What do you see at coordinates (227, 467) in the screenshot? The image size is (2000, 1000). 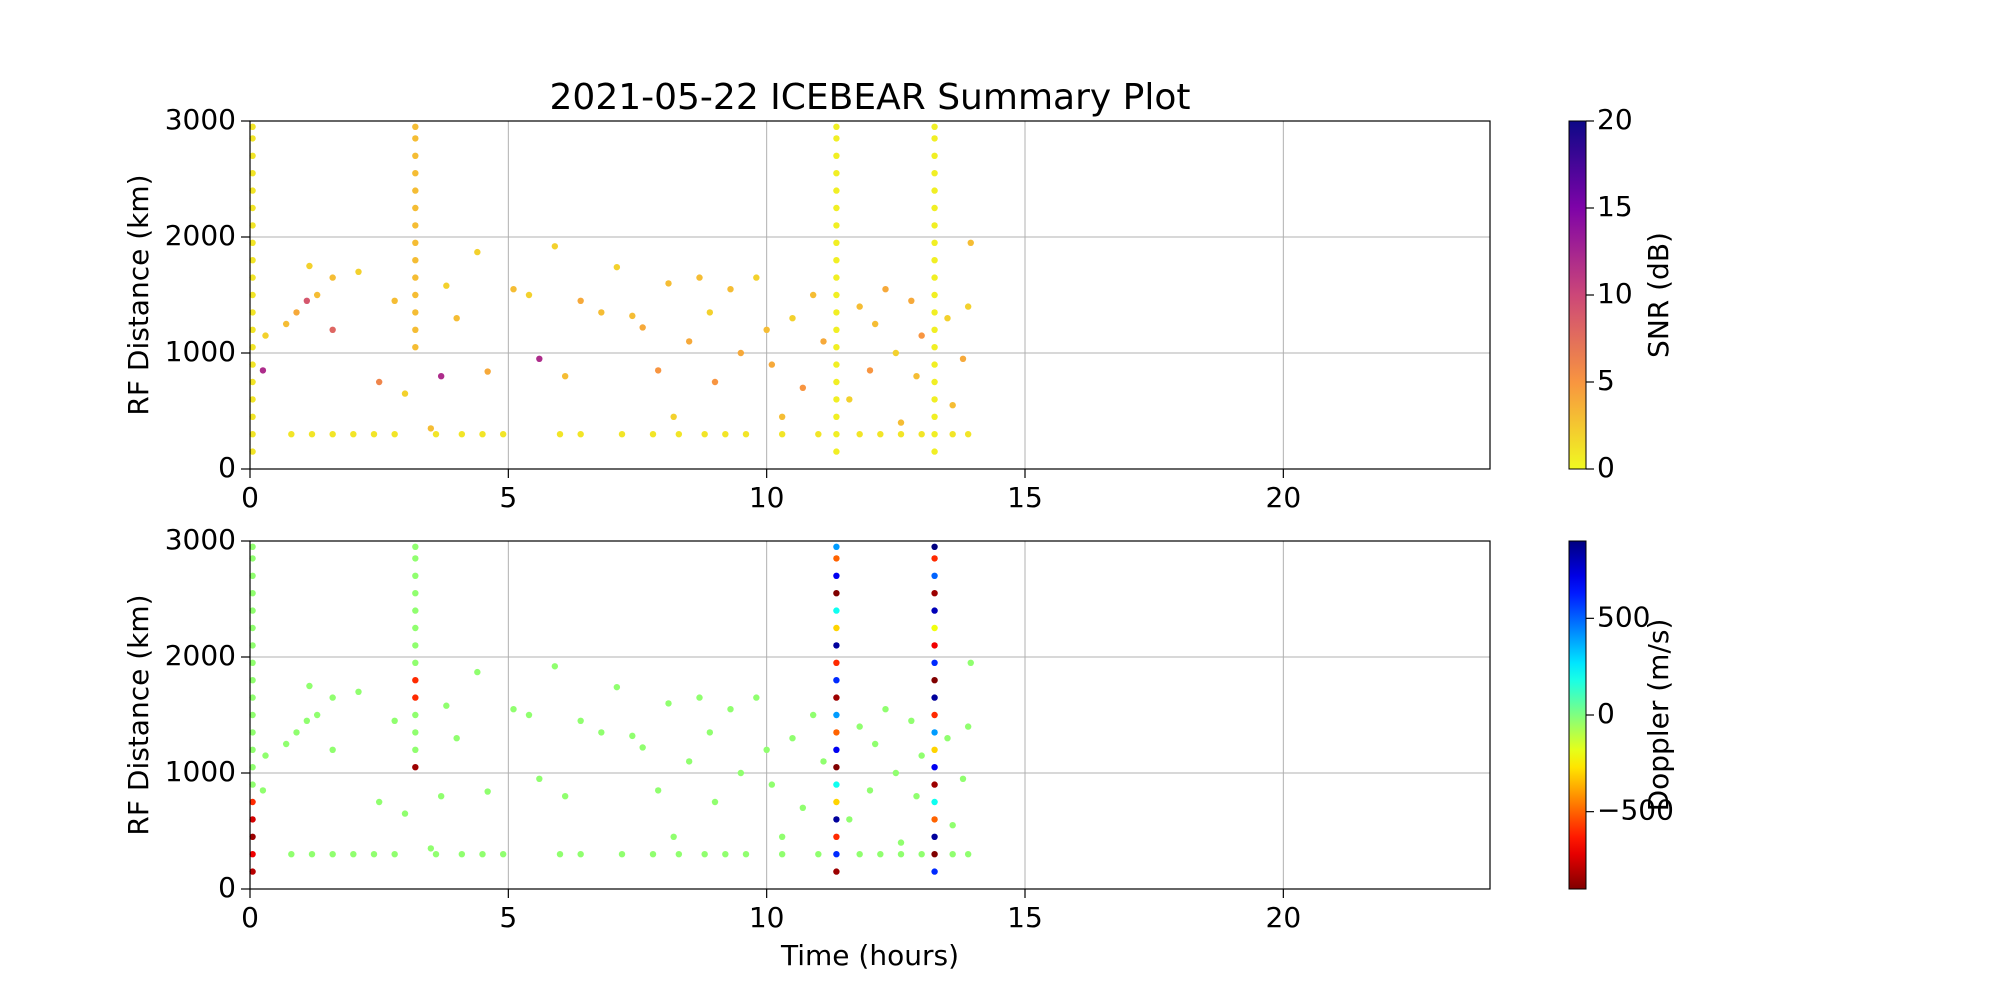 I see `y-tick-label: 0` at bounding box center [227, 467].